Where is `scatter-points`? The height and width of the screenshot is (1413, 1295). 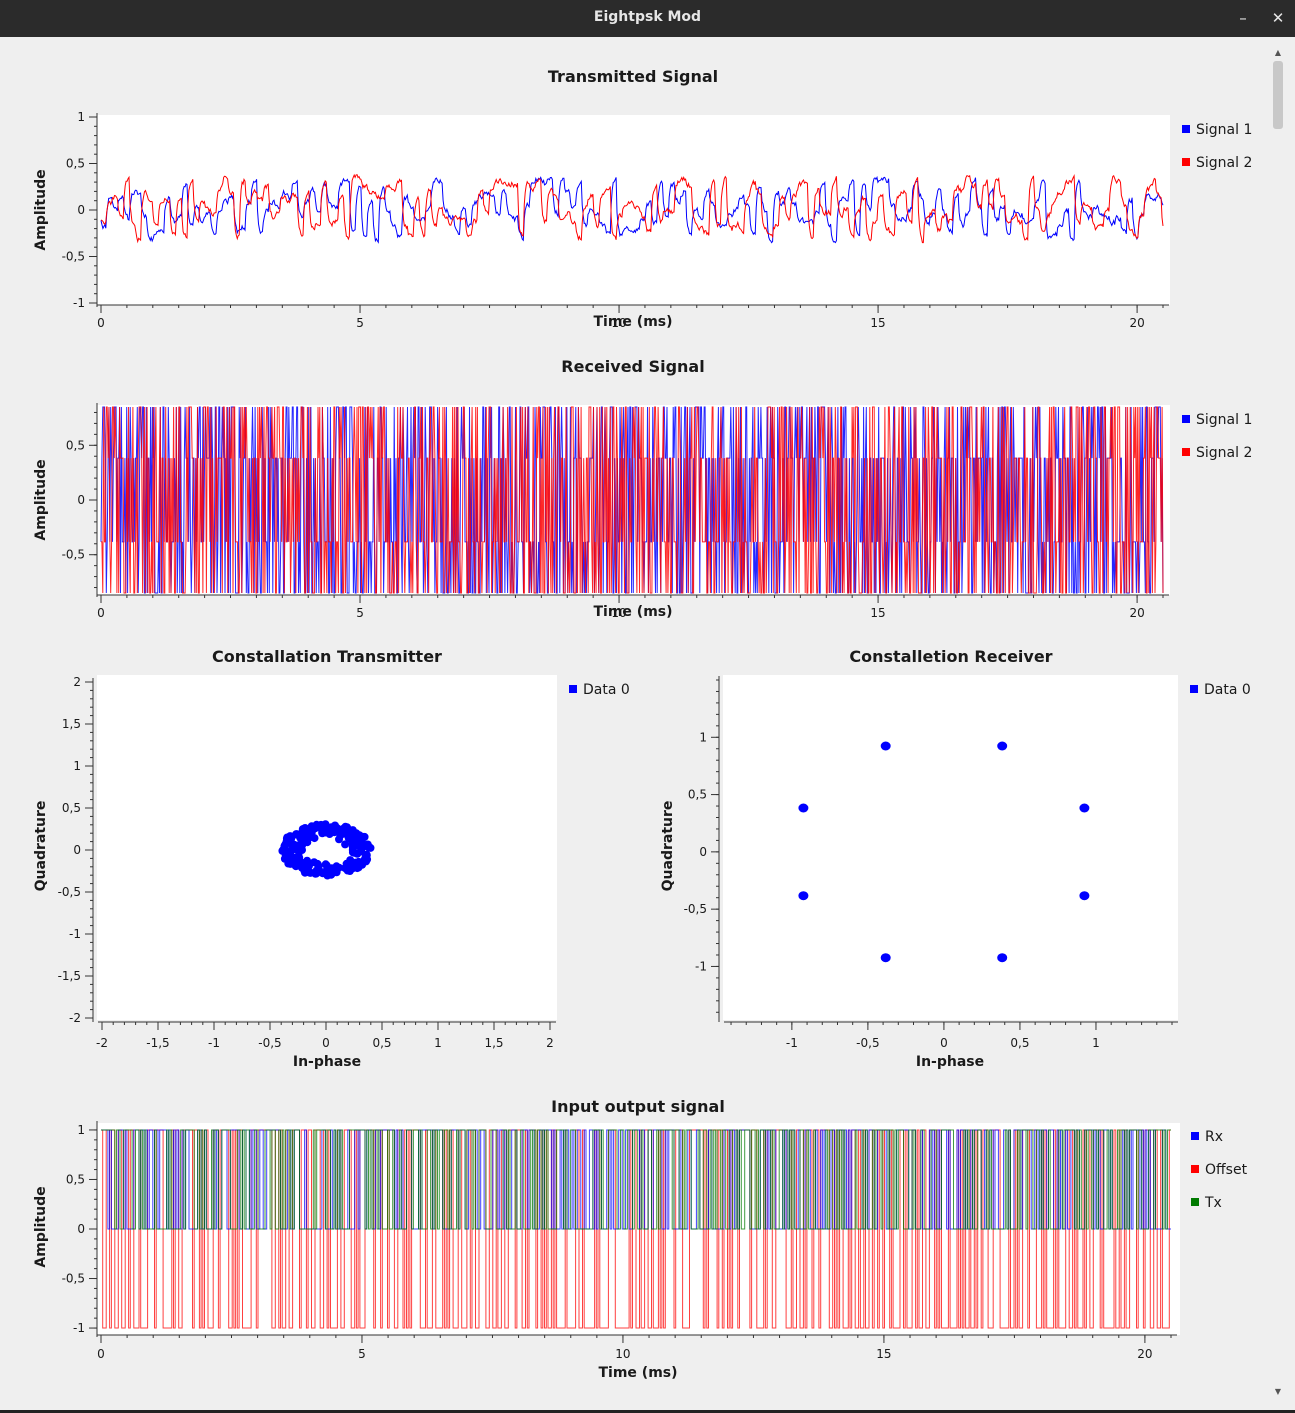 scatter-points is located at coordinates (944, 852).